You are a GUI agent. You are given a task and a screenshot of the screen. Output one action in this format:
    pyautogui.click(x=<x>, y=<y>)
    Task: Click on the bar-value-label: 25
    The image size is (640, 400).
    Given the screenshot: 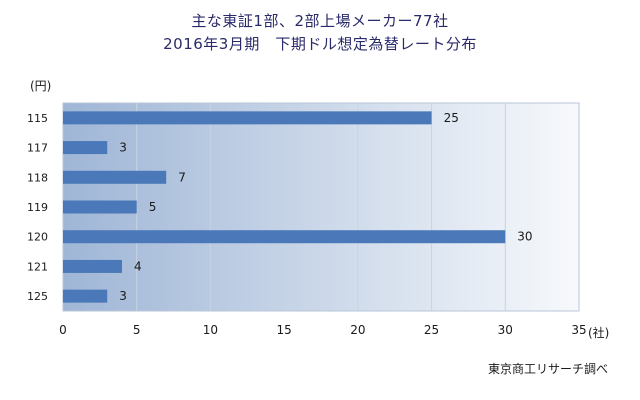 What is the action you would take?
    pyautogui.click(x=451, y=118)
    